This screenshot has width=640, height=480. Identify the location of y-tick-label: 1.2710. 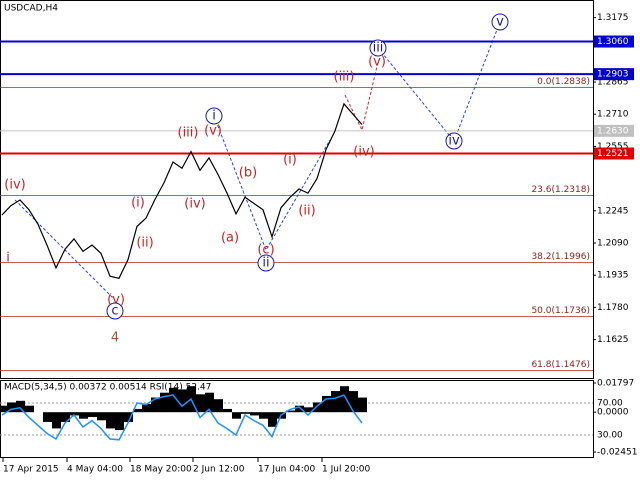
(613, 115).